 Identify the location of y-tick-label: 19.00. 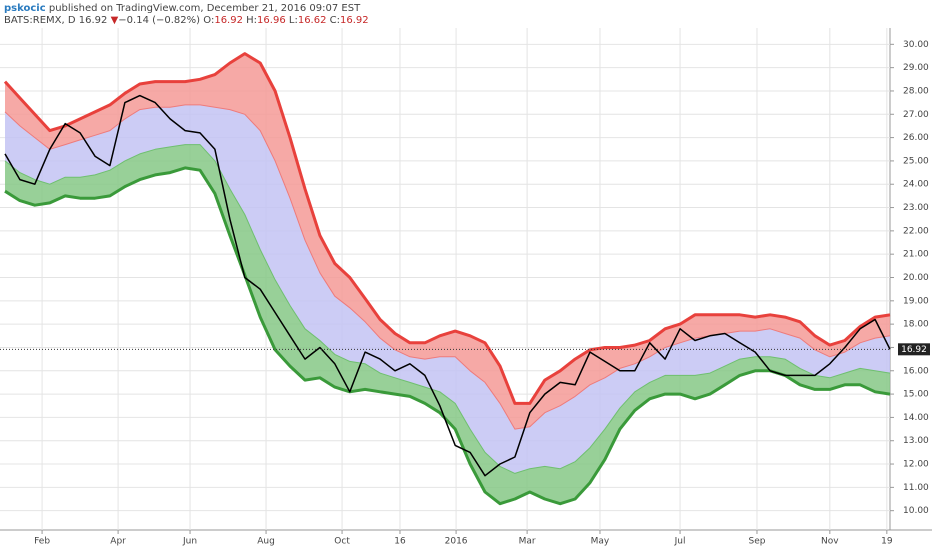
(916, 301).